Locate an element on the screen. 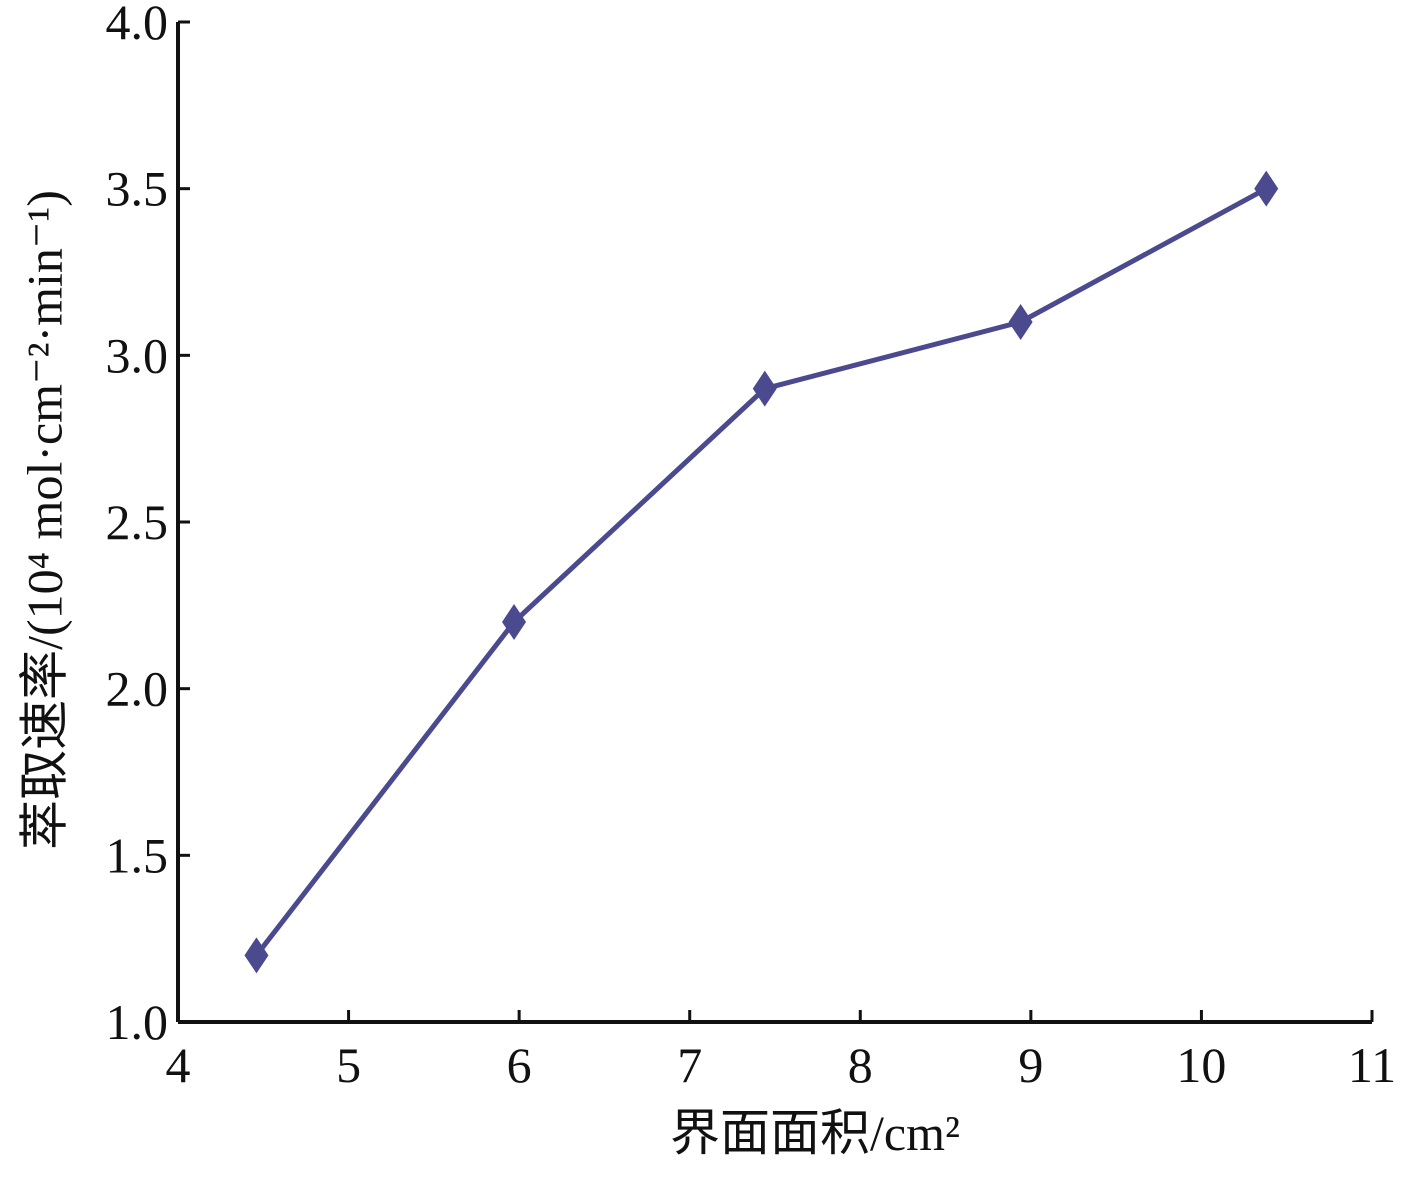 The height and width of the screenshot is (1181, 1417). y-tick-label: 2.0 is located at coordinates (137, 689).